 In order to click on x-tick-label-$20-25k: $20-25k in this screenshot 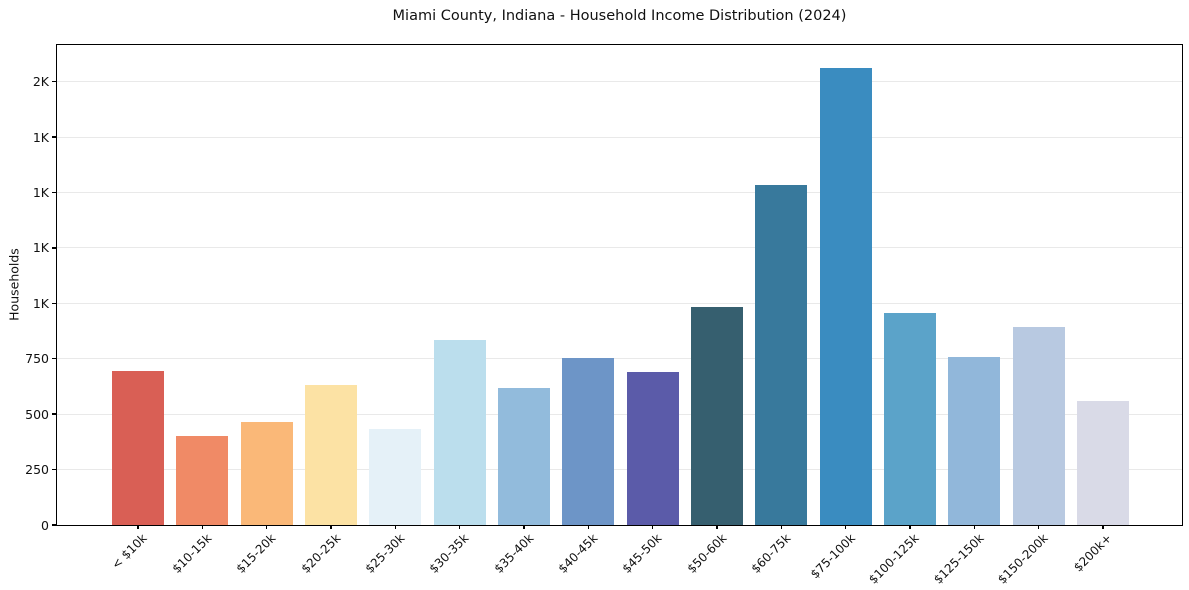, I will do `click(320, 553)`.